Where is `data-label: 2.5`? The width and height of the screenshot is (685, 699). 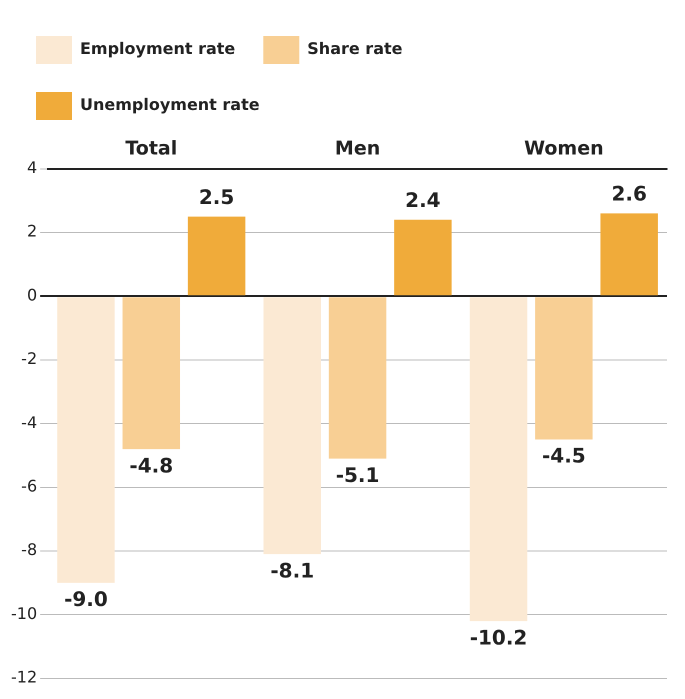 data-label: 2.5 is located at coordinates (216, 196).